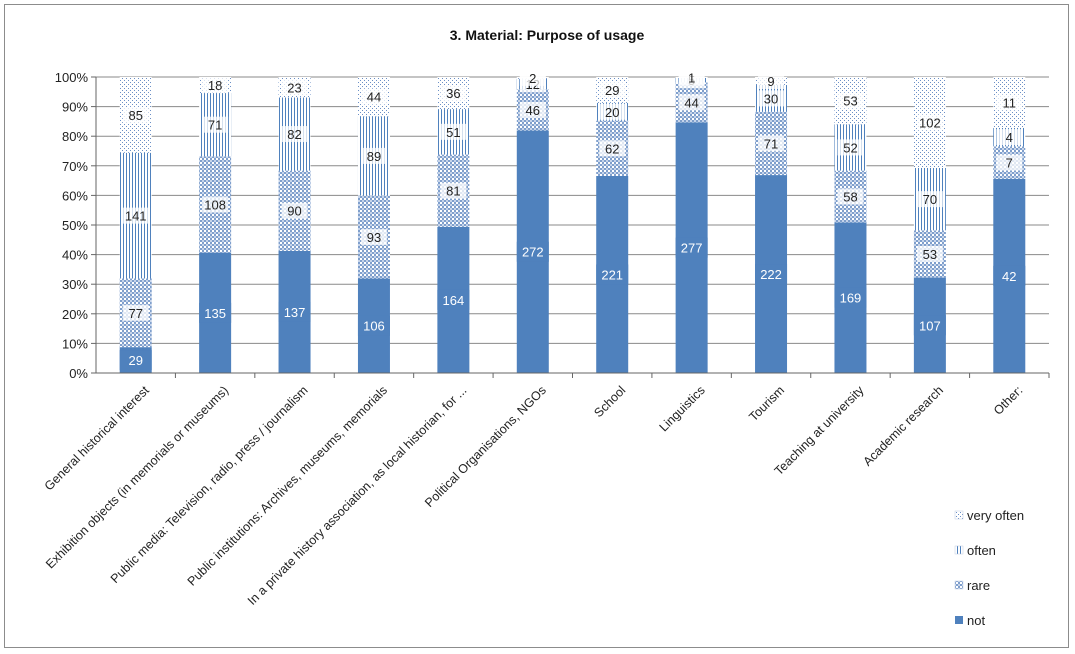 Image resolution: width=1075 pixels, height=654 pixels. I want to click on data-label: 62, so click(612, 148).